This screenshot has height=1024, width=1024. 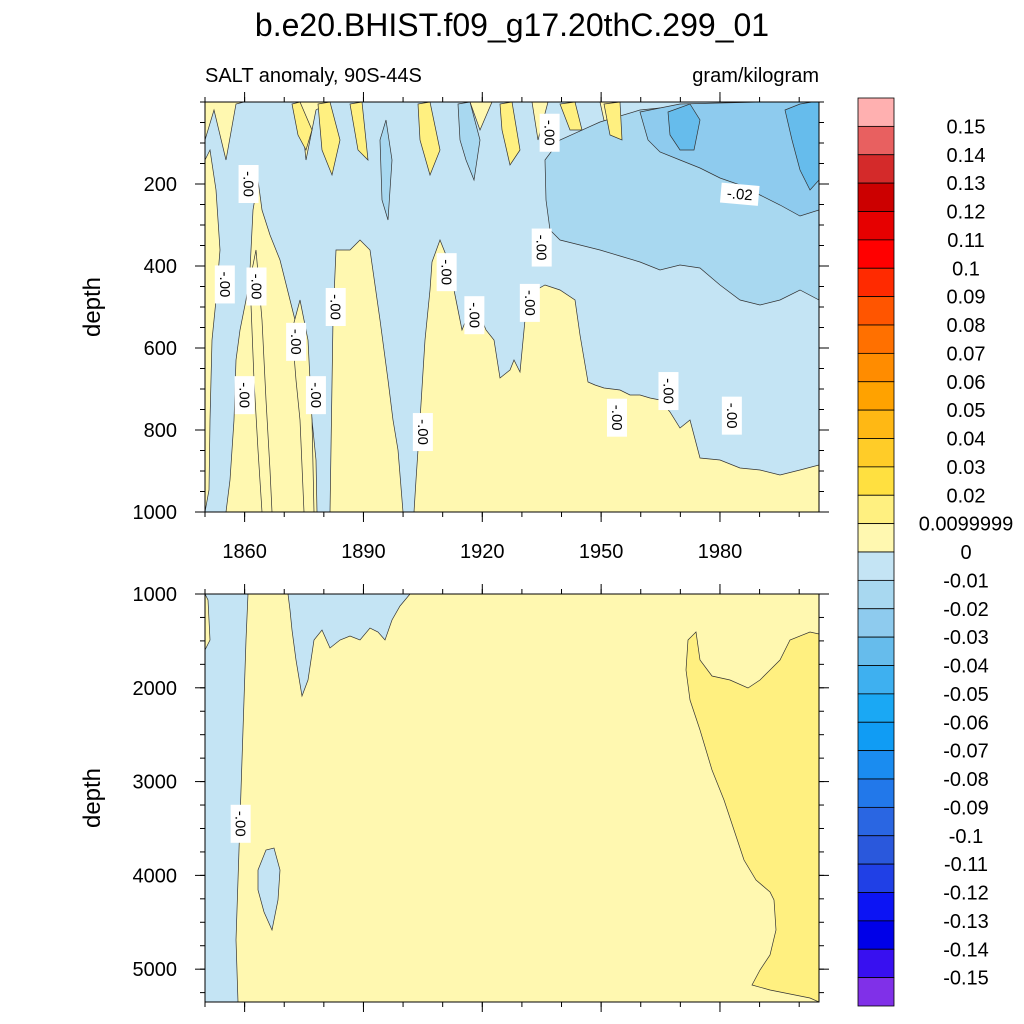 What do you see at coordinates (160, 185) in the screenshot?
I see `y-tick-label: 200` at bounding box center [160, 185].